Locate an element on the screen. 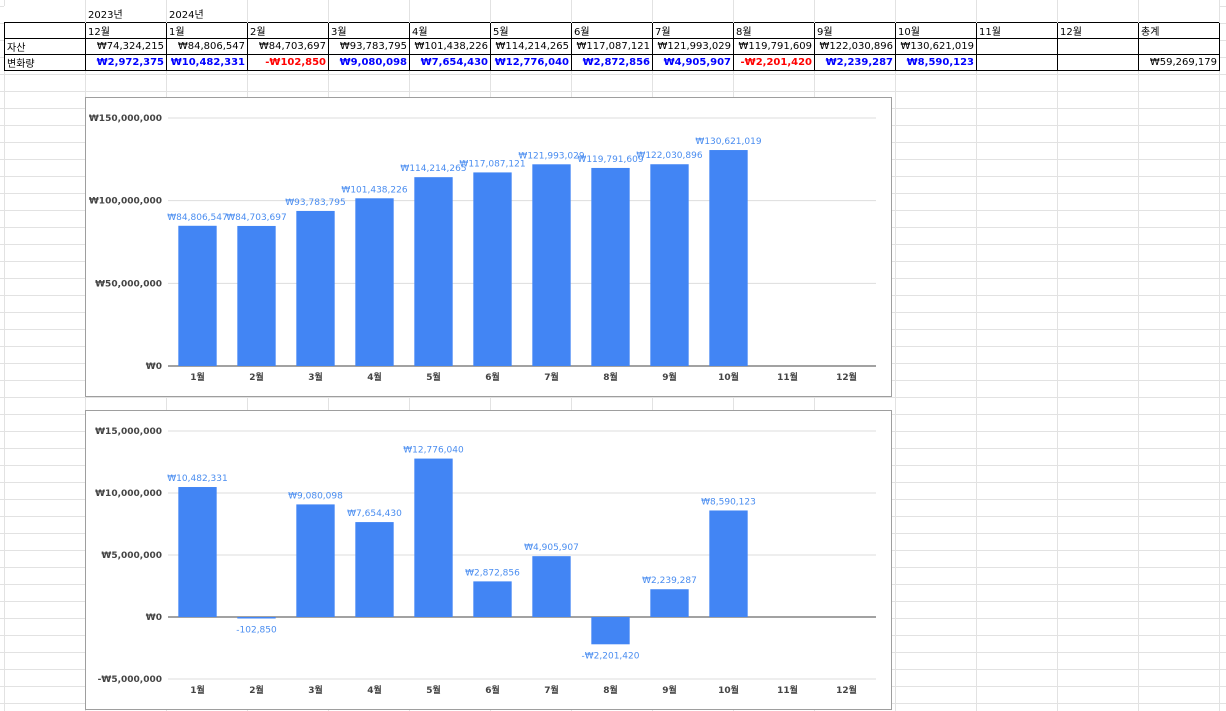  x-tick-label: 7월 is located at coordinates (551, 377).